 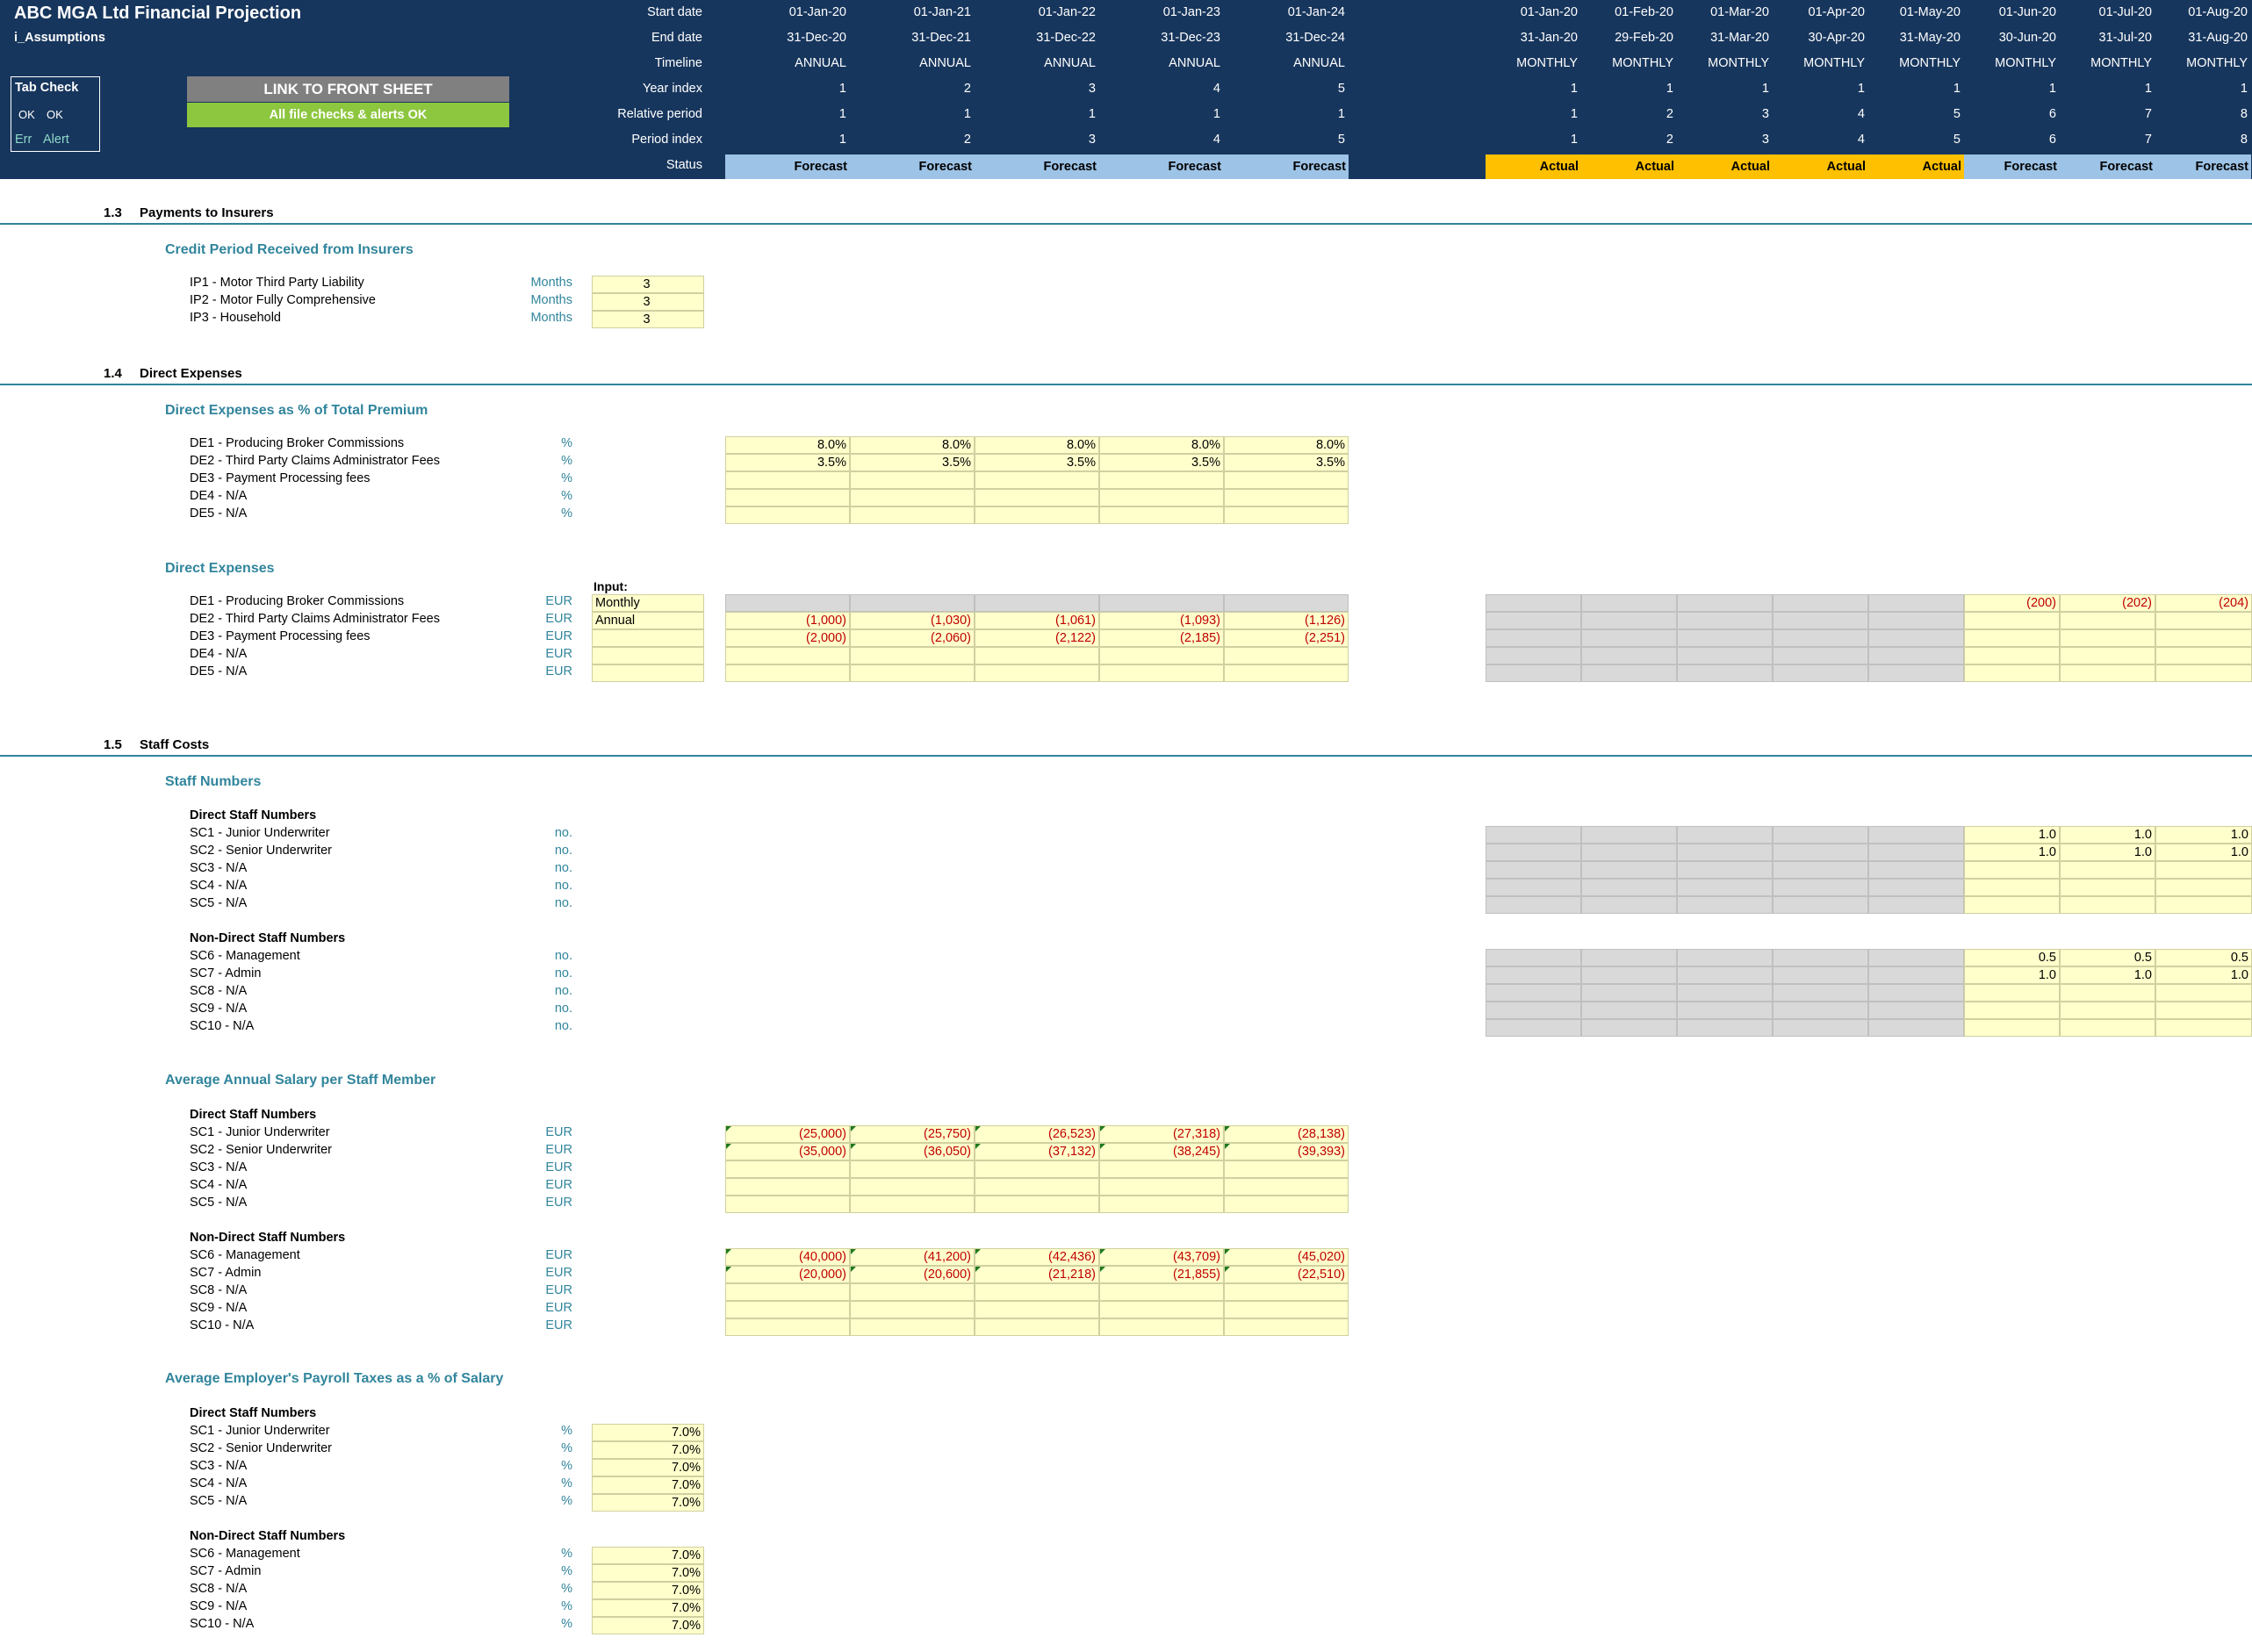 I want to click on direct-expense-pct-row-1-annual-2: 8.0%, so click(x=913, y=445).